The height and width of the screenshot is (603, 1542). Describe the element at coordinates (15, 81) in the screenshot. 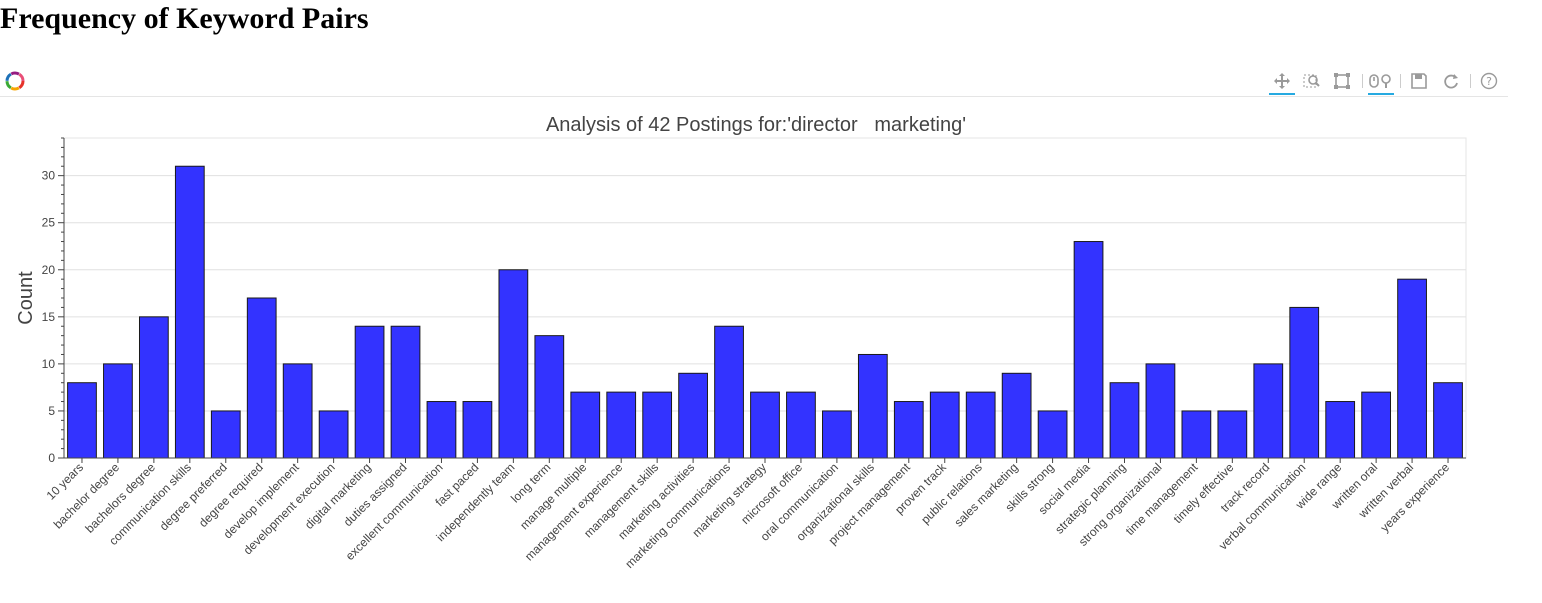

I see `bokeh-logo-icon` at that location.